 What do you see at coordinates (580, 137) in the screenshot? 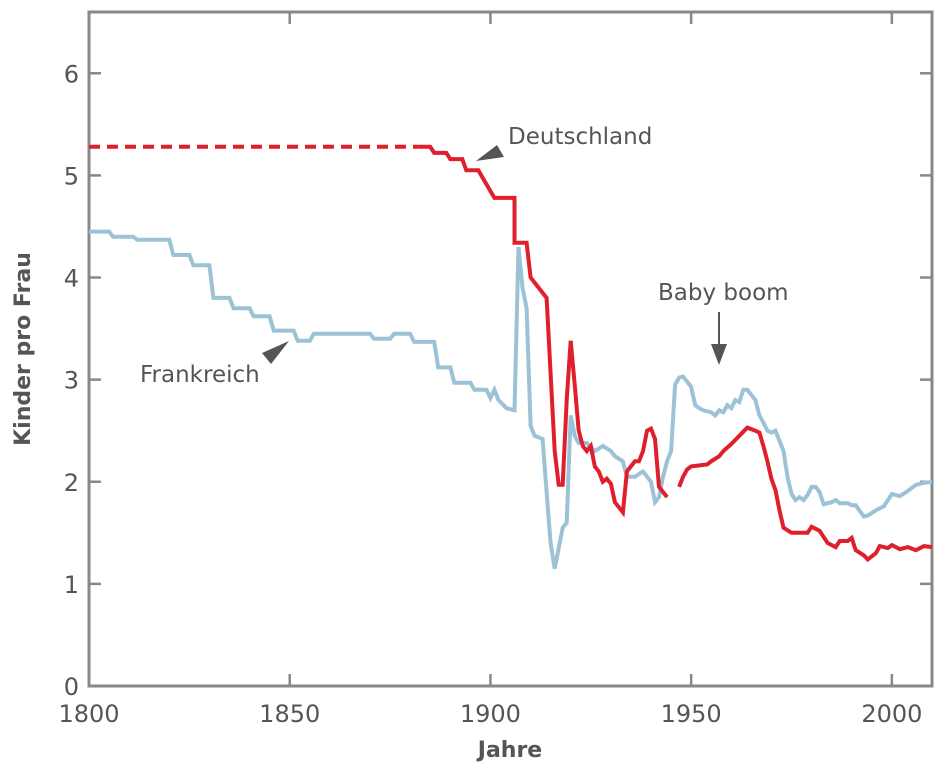
I see `deutschland-label: Deutschland` at bounding box center [580, 137].